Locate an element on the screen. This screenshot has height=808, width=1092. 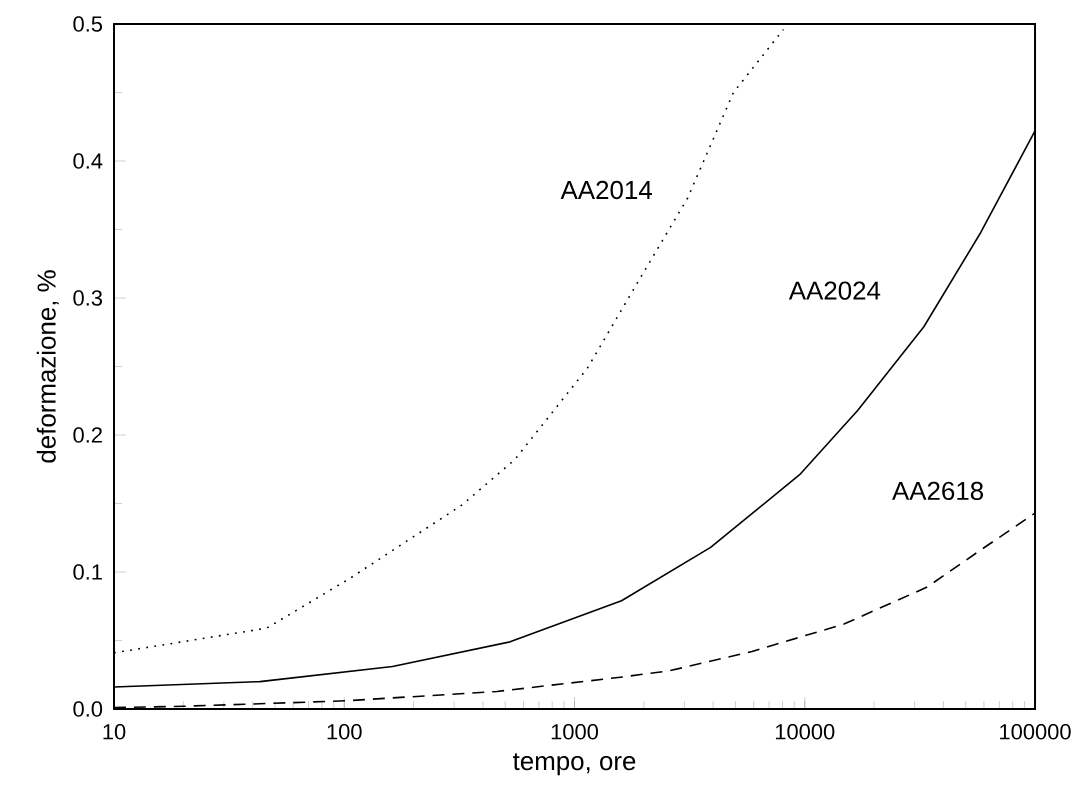
x-tick-label: 100 is located at coordinates (344, 732).